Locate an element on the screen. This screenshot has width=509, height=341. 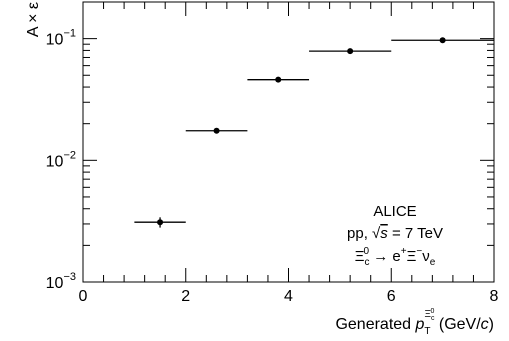
x-axis-title-sup: Ξ is located at coordinates (428, 314).